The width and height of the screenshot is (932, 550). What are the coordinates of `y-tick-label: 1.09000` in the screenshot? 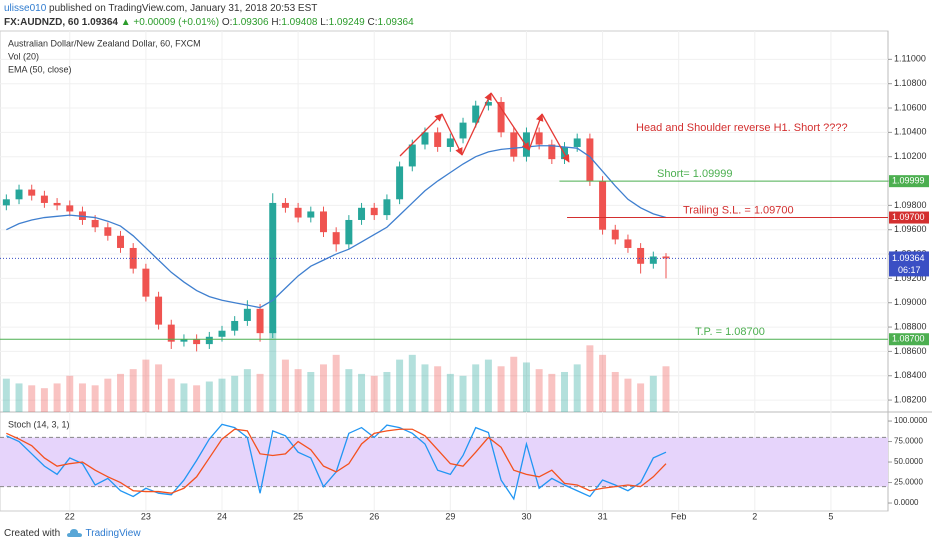 It's located at (910, 302).